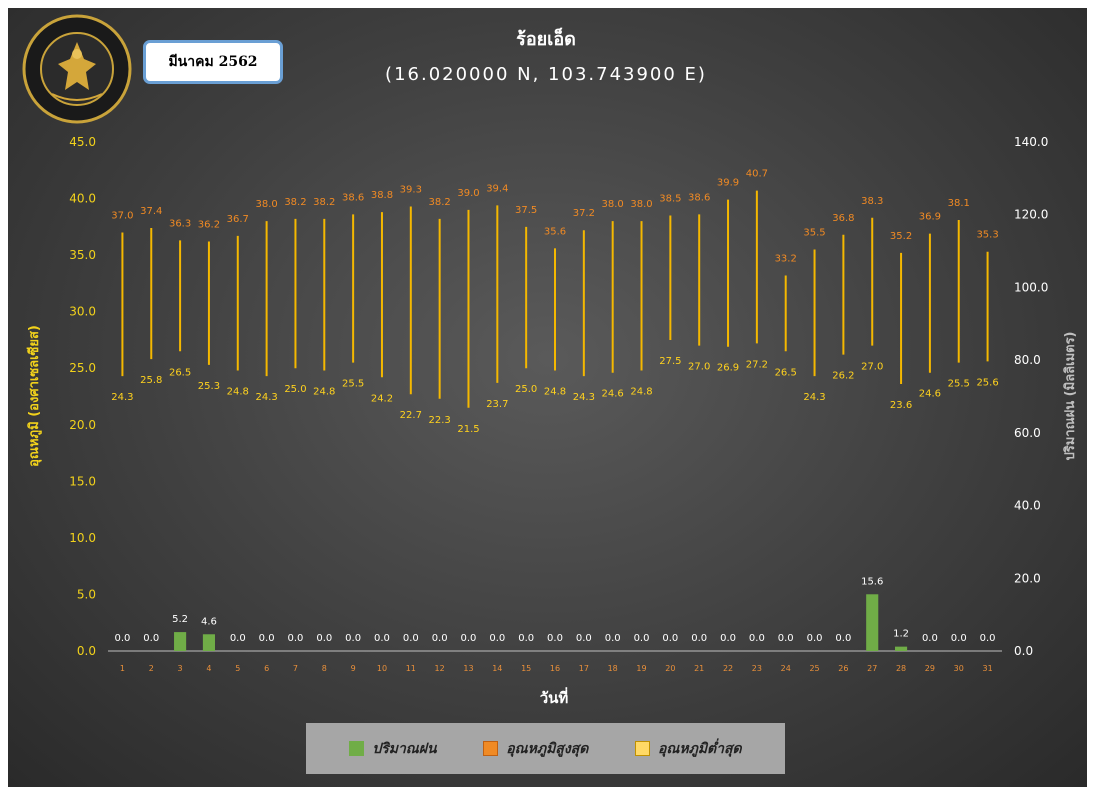  What do you see at coordinates (122, 215) in the screenshot?
I see `max-temp-label: 37.0` at bounding box center [122, 215].